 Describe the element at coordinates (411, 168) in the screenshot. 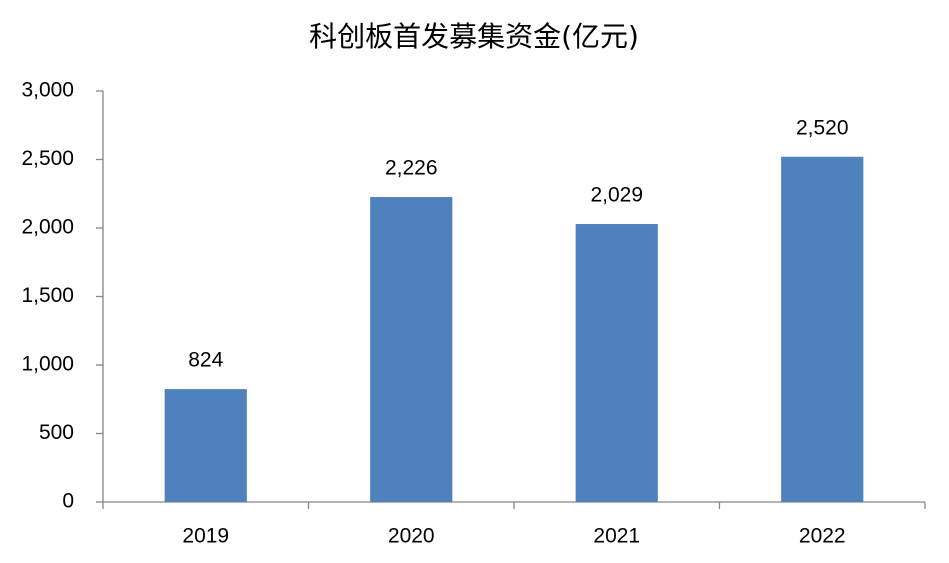

I see `data-label: 2,226` at that location.